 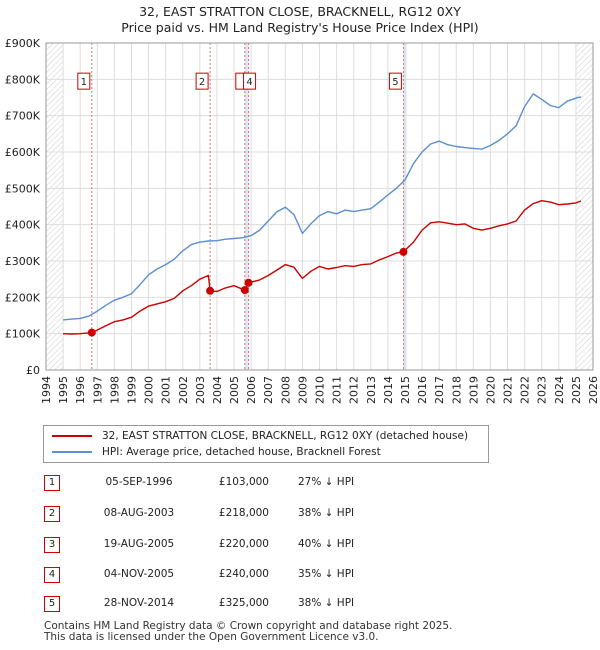 What do you see at coordinates (97, 390) in the screenshot?
I see `x-tick-label: 1997` at bounding box center [97, 390].